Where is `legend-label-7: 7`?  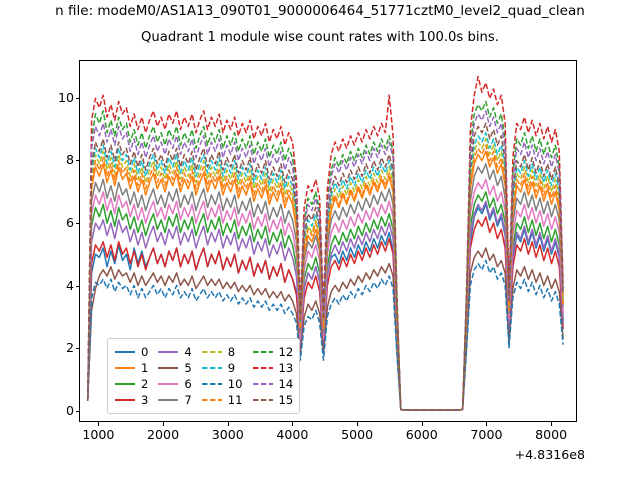 legend-label-7: 7 is located at coordinates (188, 400).